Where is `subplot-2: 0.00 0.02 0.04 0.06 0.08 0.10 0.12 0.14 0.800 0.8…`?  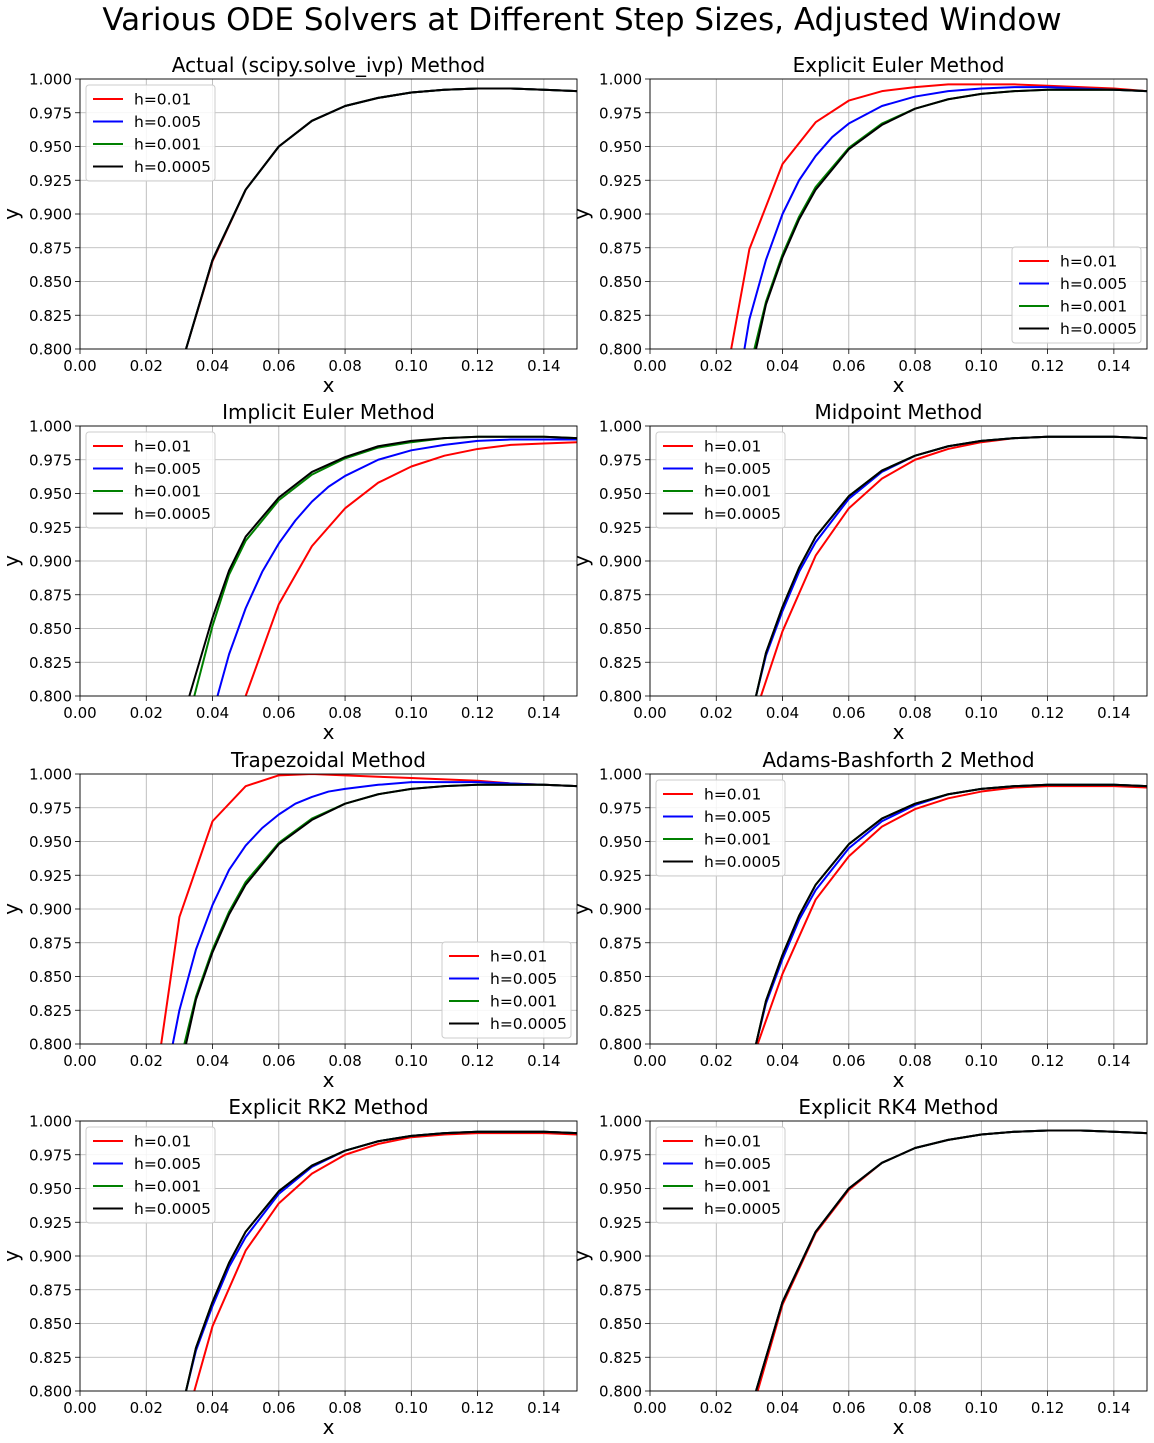
subplot-2: 0.00 0.02 0.04 0.06 0.08 0.10 0.12 0.14 0.800 0.8… is located at coordinates (858, 225).